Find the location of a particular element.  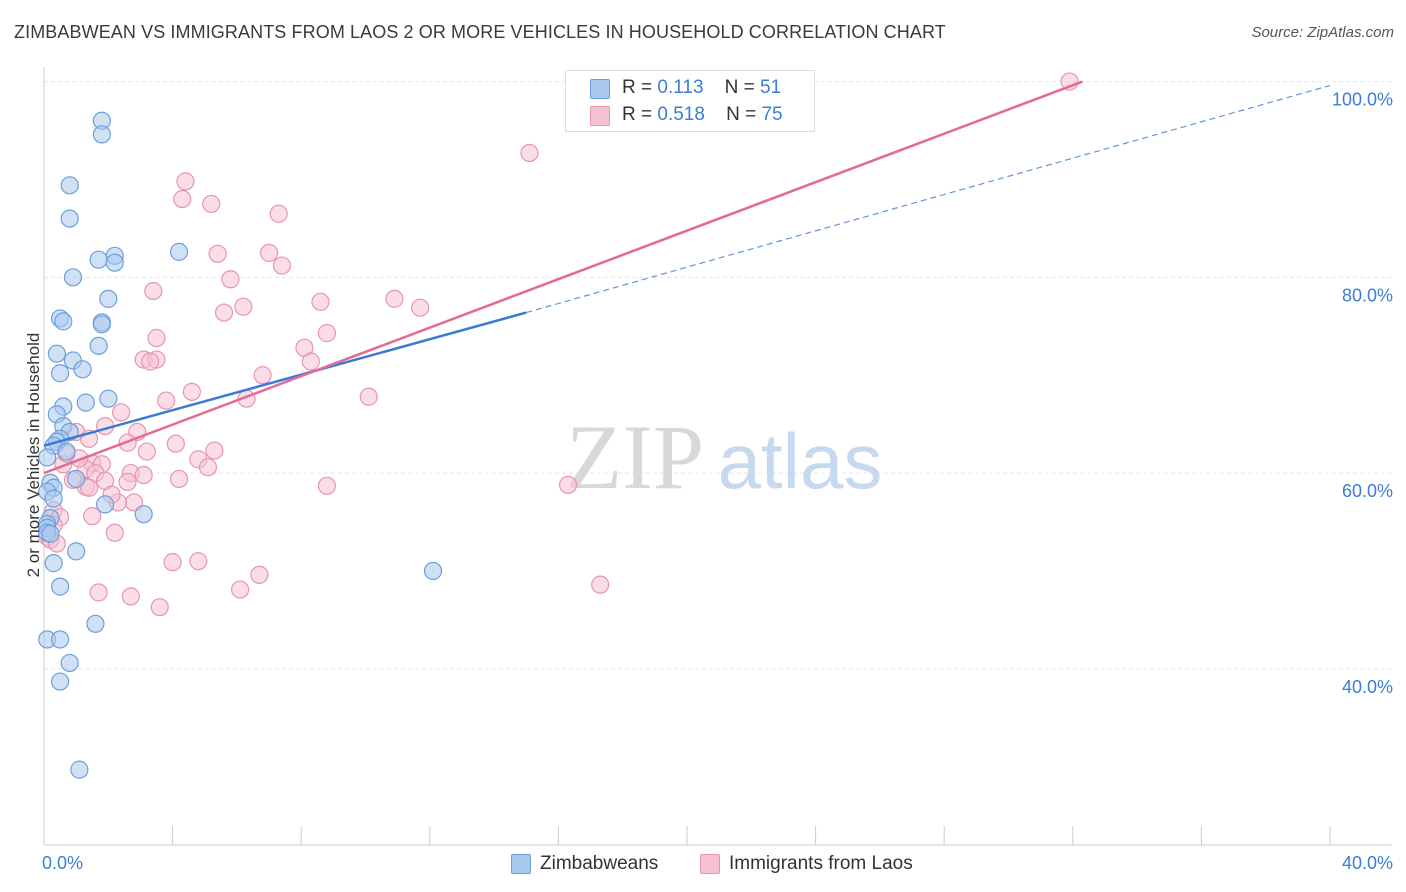

watermark-zip: ZIP is located at coordinates (635, 457).